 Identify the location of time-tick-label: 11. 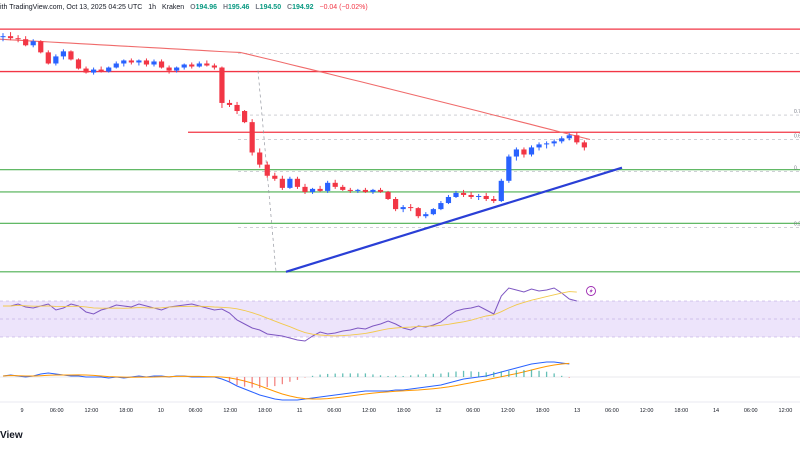
(300, 411).